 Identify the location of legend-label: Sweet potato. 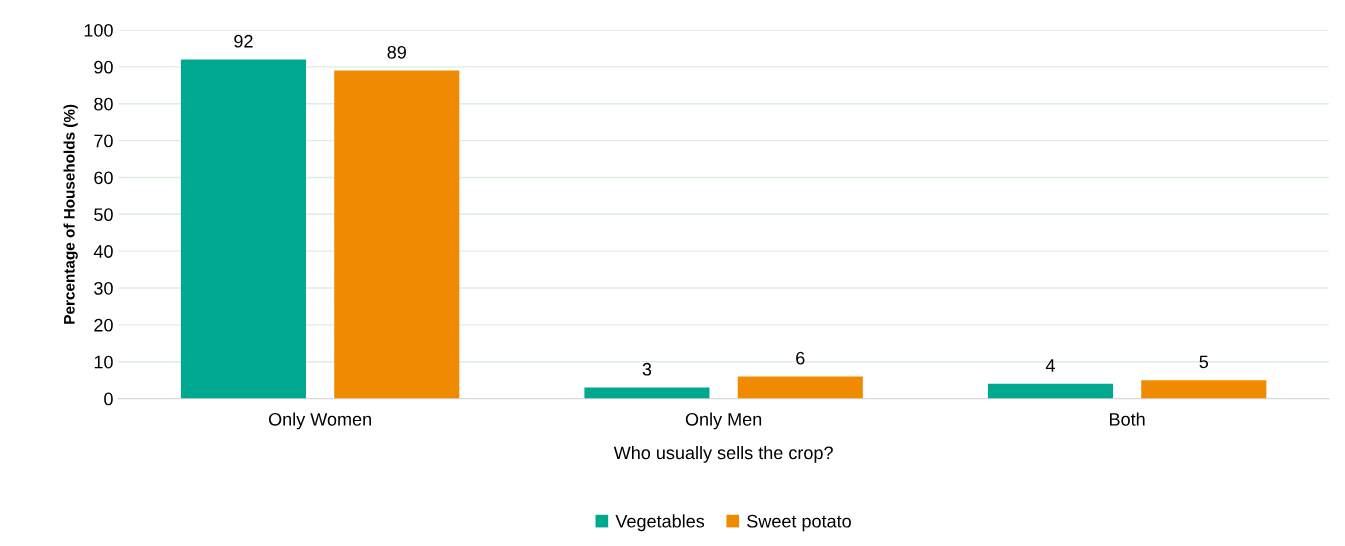
(799, 523).